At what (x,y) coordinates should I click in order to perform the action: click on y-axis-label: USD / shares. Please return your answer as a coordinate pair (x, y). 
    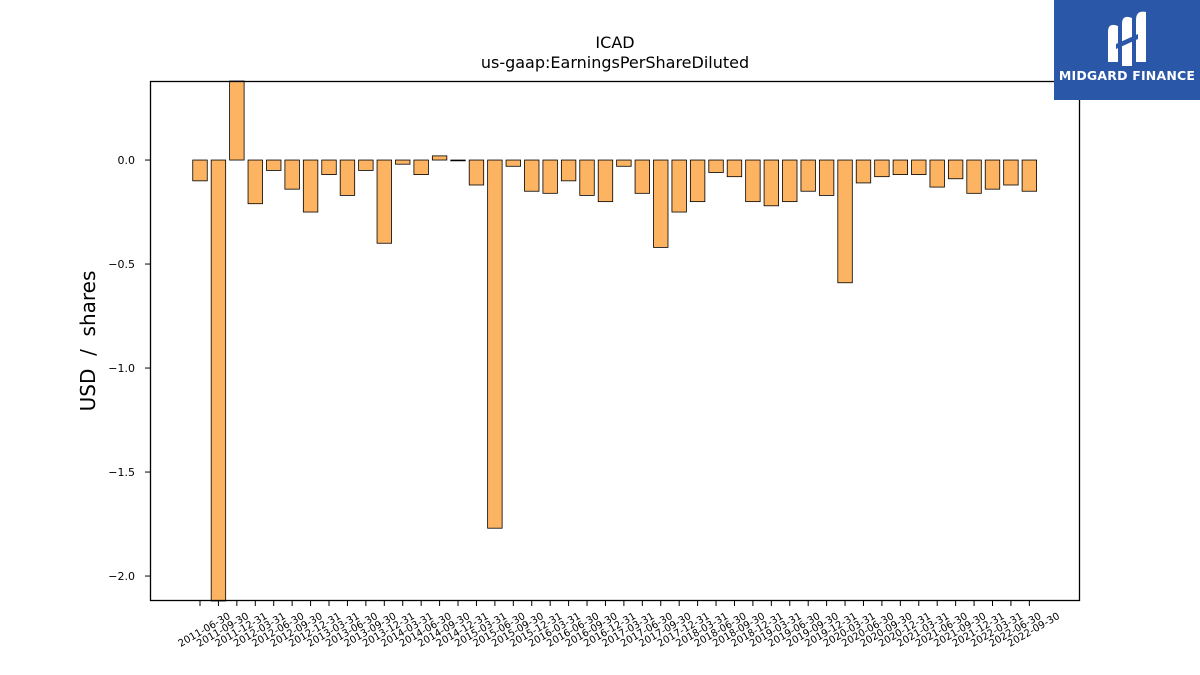
    Looking at the image, I should click on (88, 341).